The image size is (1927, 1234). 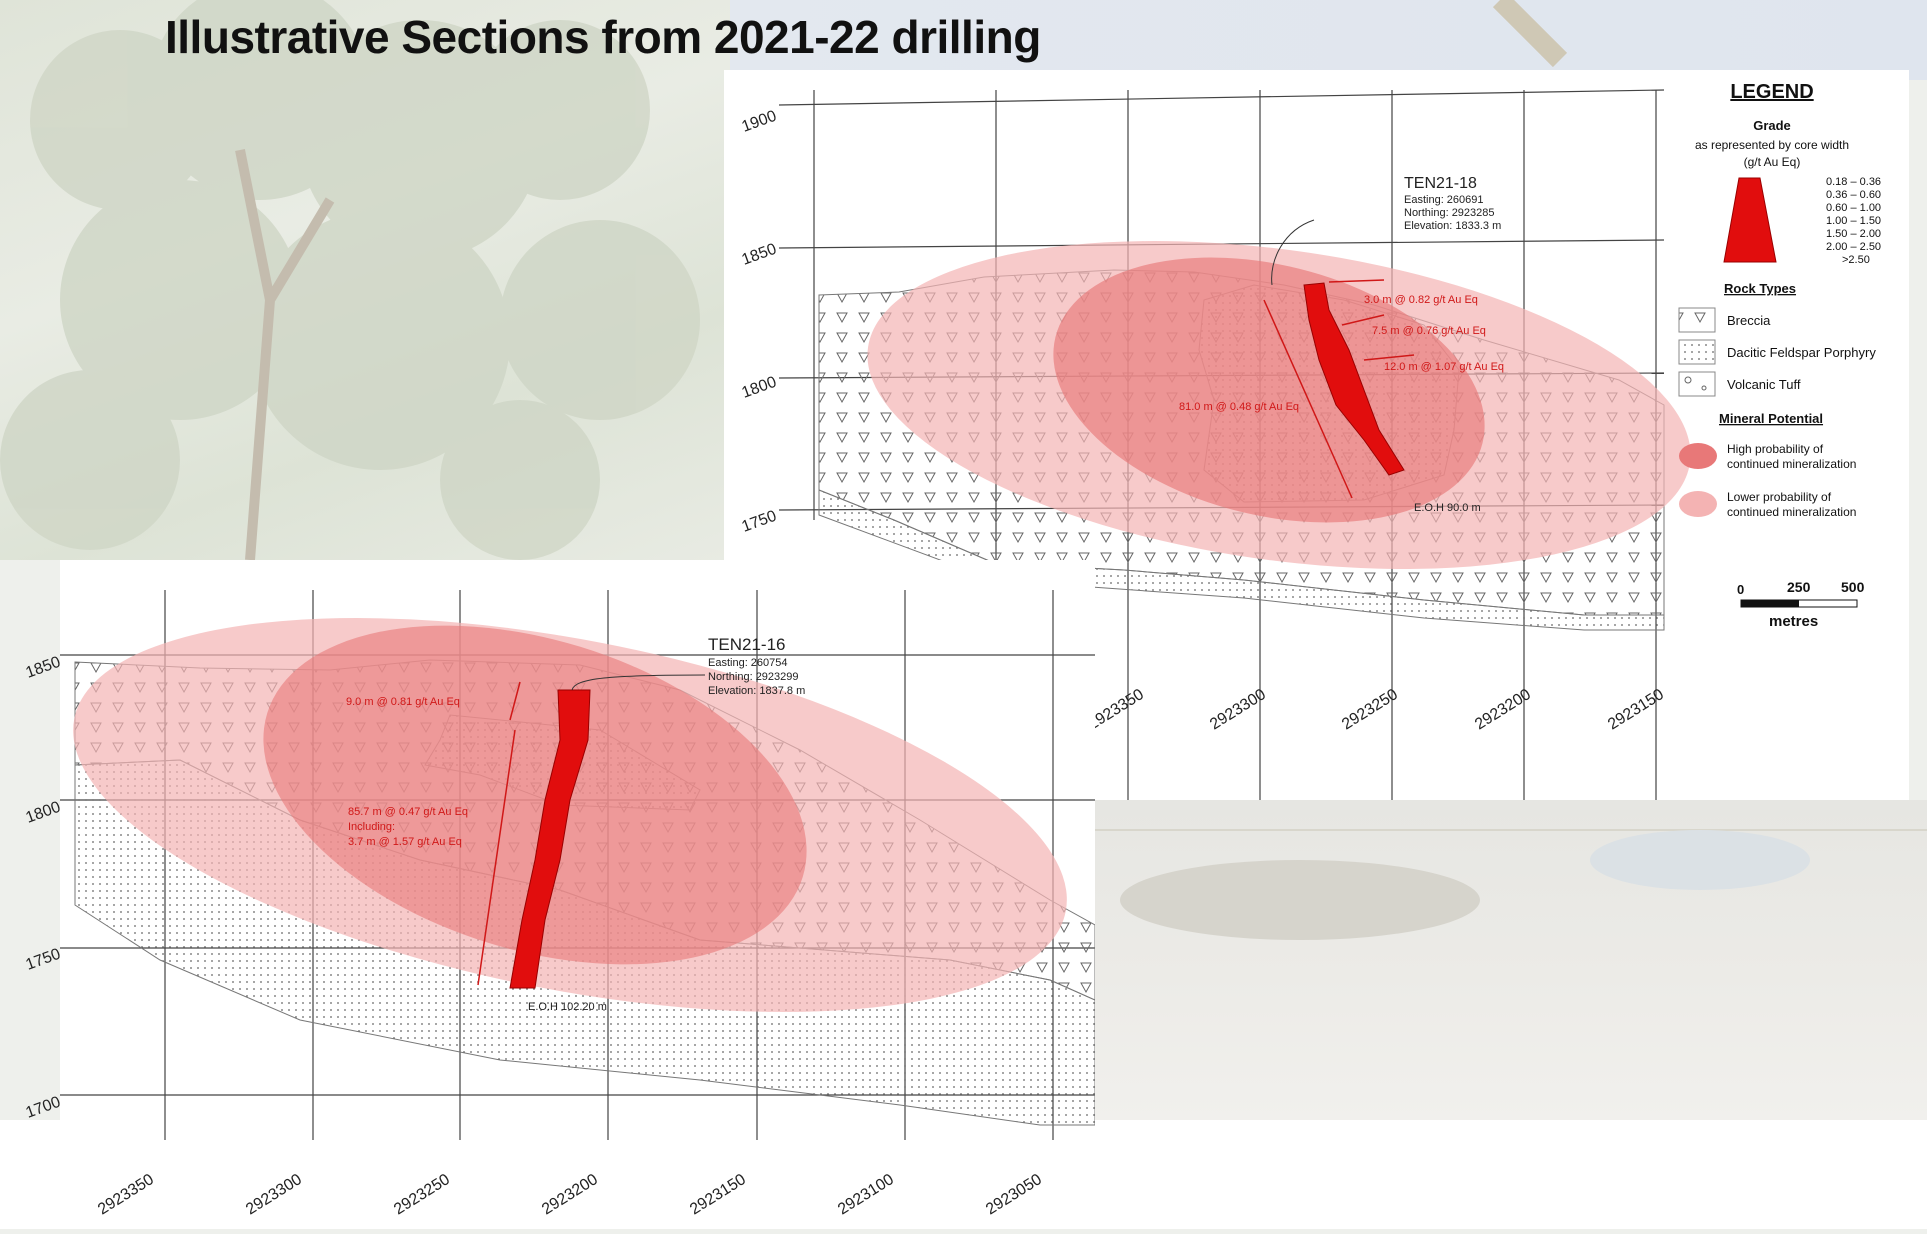 I want to click on y-tick-label: 1700, so click(x=43, y=1108).